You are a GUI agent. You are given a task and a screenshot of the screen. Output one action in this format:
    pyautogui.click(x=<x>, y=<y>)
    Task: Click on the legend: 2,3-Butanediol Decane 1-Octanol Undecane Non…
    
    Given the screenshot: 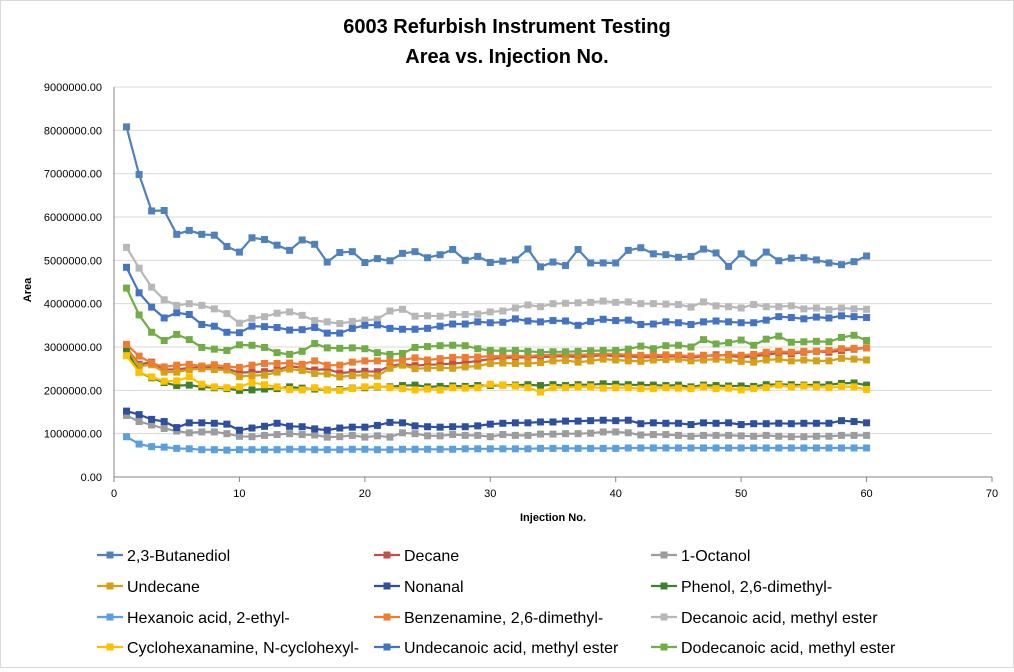 What is the action you would take?
    pyautogui.click(x=496, y=602)
    